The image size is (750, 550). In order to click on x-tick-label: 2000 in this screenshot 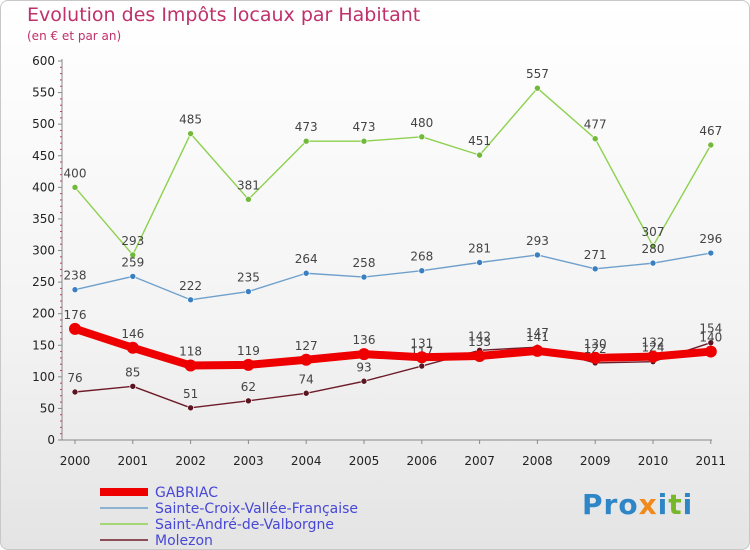, I will do `click(75, 461)`.